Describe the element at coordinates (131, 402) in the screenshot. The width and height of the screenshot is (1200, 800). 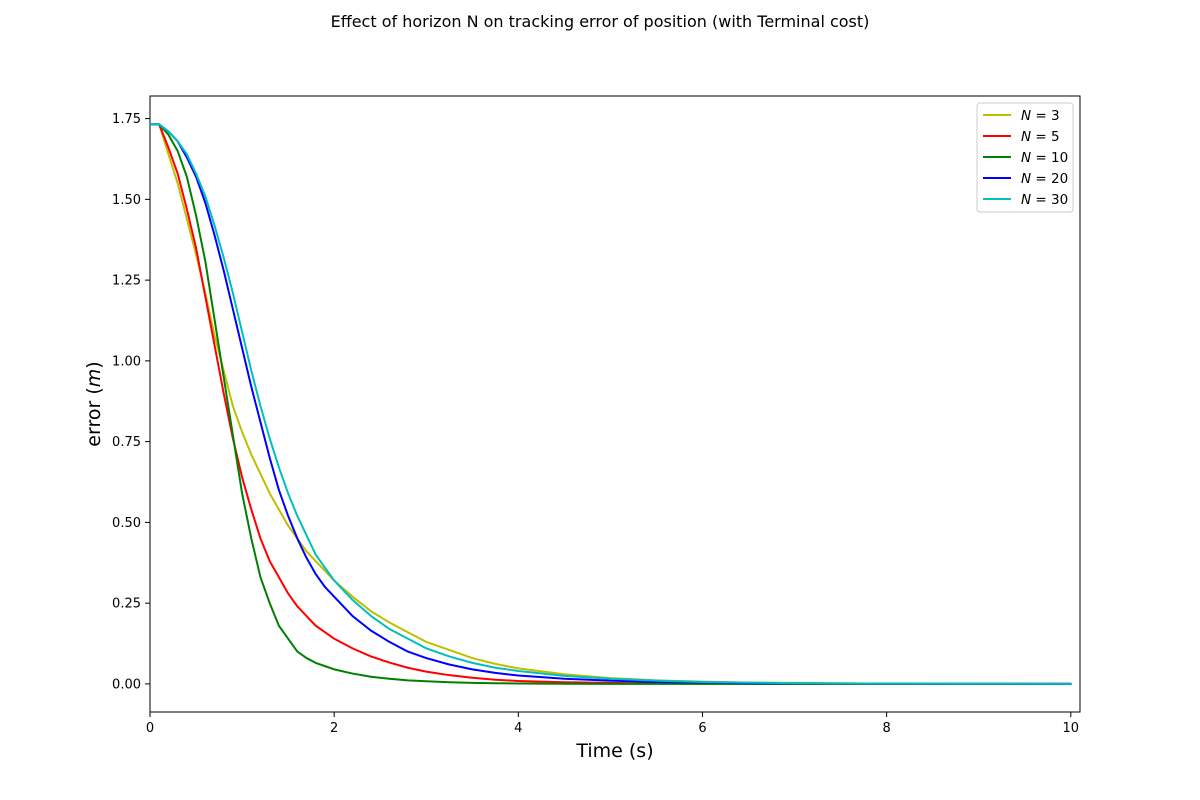
I see `y-axis-ticks: 0.00 0.25 0.50 0.75 1.00 1.25 1.50 1.75` at that location.